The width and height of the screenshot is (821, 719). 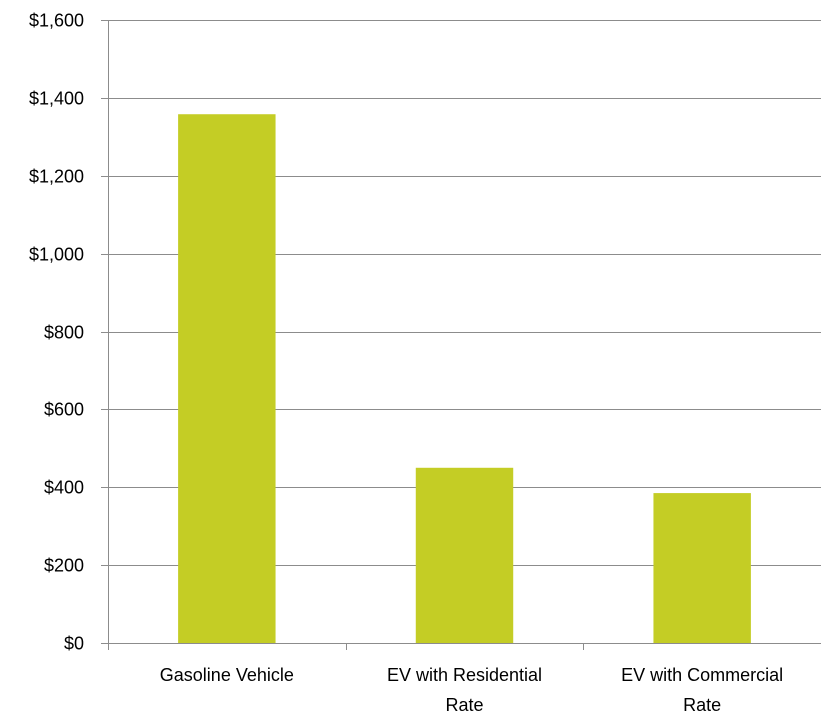 What do you see at coordinates (74, 644) in the screenshot?
I see `y-tick-label: $0` at bounding box center [74, 644].